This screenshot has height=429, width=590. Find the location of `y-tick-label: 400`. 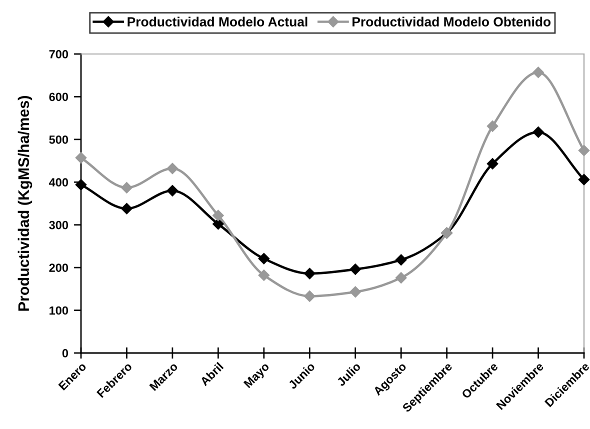

y-tick-label: 400 is located at coordinates (58, 182).